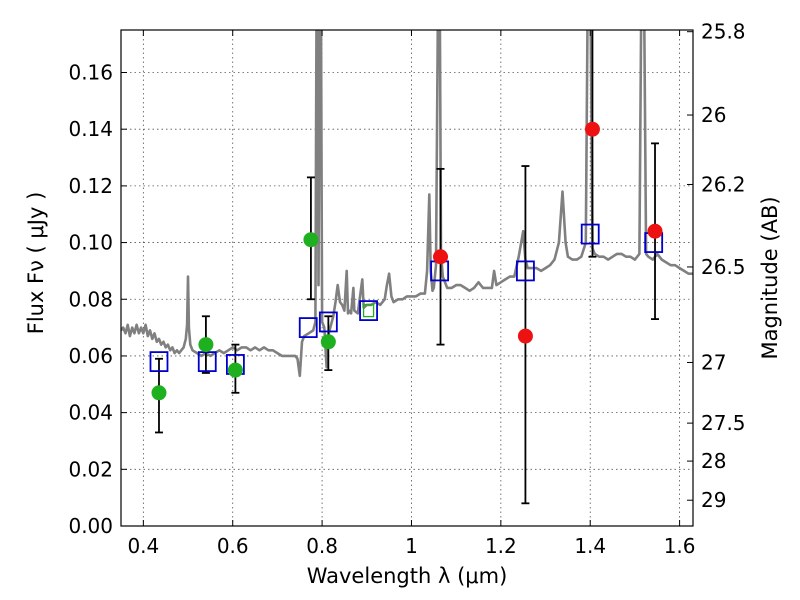  What do you see at coordinates (723, 184) in the screenshot?
I see `y2-tick-label: 26.2` at bounding box center [723, 184].